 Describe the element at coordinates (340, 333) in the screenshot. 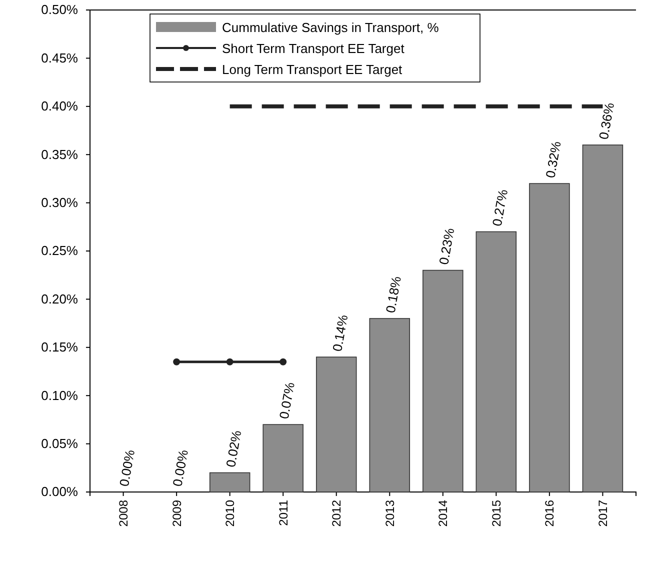

I see `data-label: 0.14%` at that location.